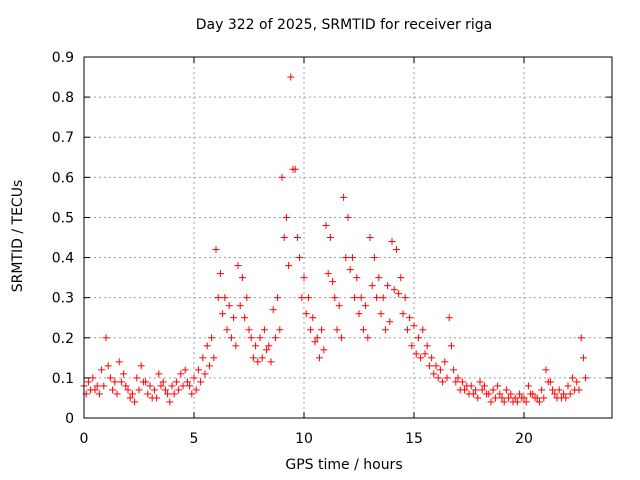 Image resolution: width=640 pixels, height=480 pixels. What do you see at coordinates (304, 439) in the screenshot?
I see `x-tick-label: 10` at bounding box center [304, 439].